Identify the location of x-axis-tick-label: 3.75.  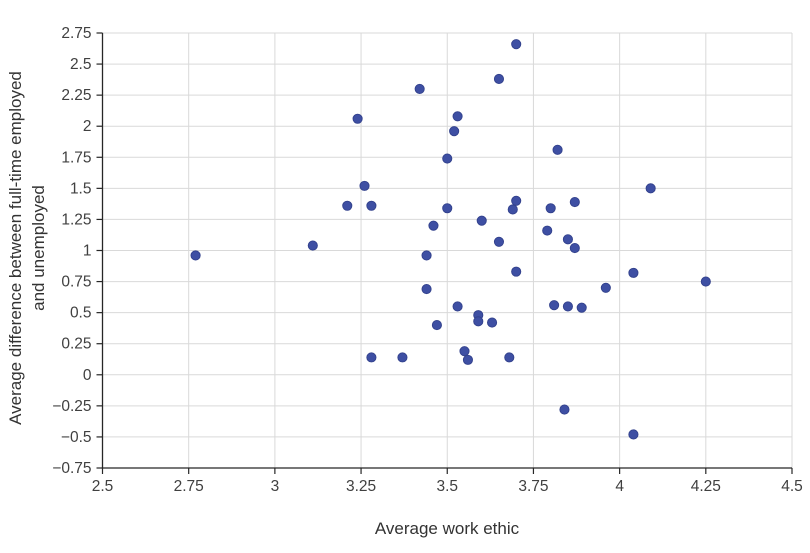
(533, 486).